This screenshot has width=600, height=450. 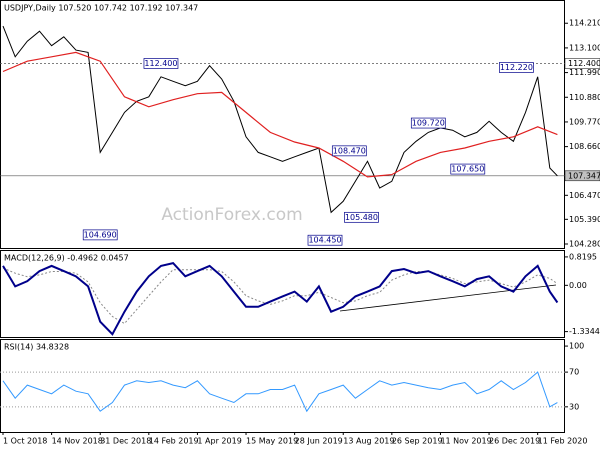 I want to click on price-tag-label: 112.400, so click(x=584, y=63).